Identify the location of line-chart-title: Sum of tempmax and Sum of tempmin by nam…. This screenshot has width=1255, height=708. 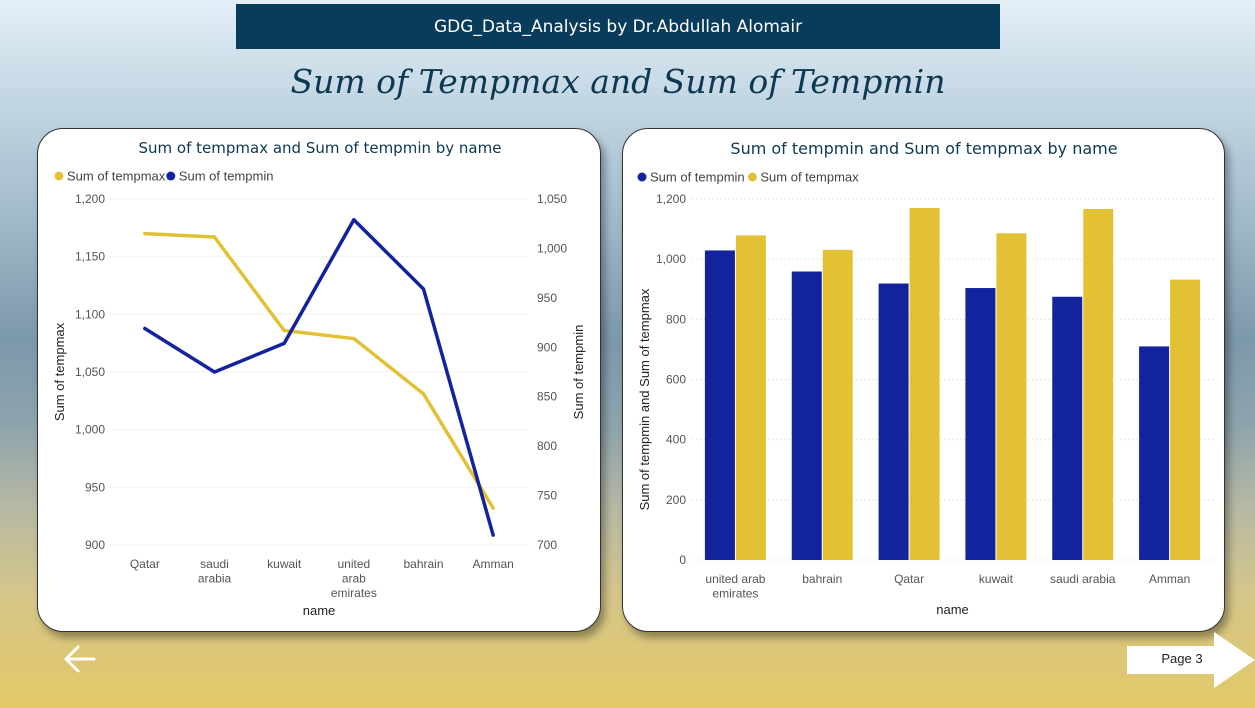
(320, 148).